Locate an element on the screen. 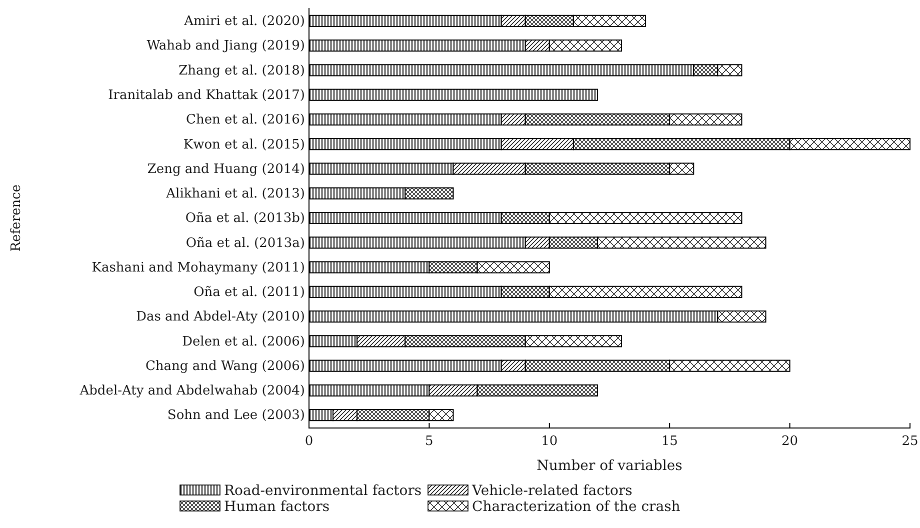 The height and width of the screenshot is (528, 920). x-axis-title: Number of variables is located at coordinates (609, 466).